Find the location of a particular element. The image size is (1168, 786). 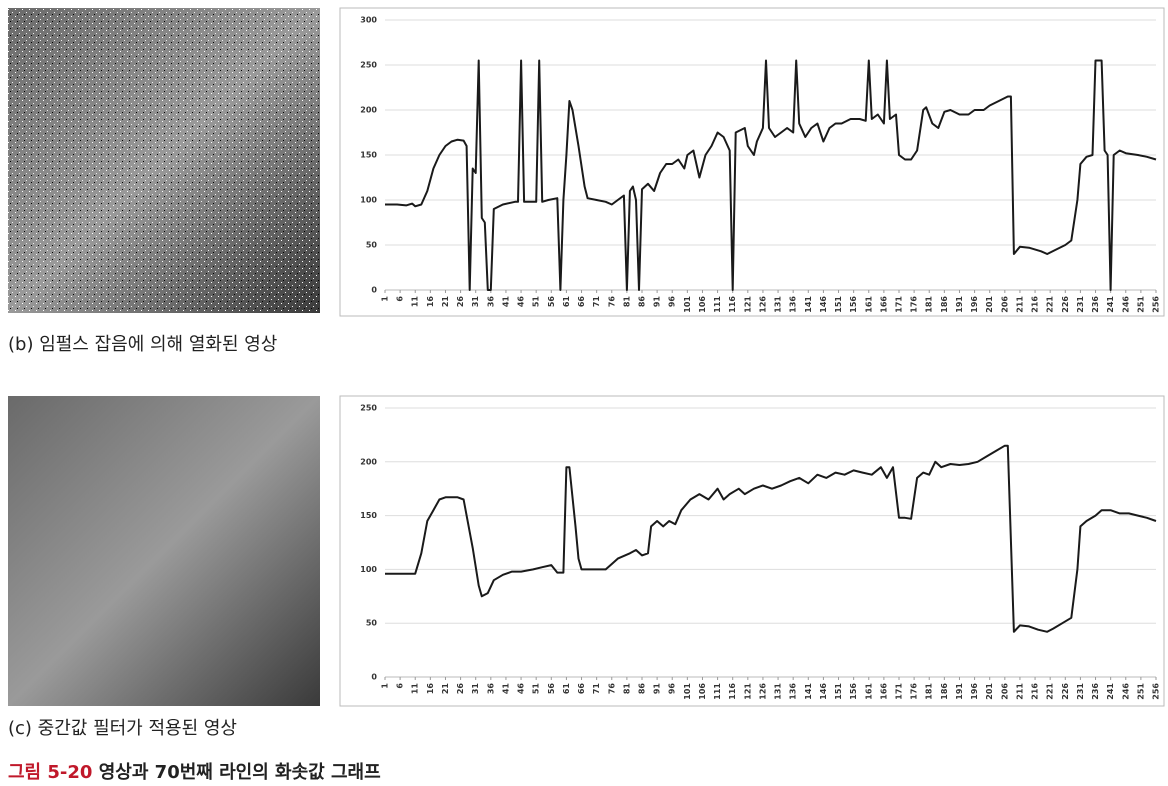

x-tick-label: 216 is located at coordinates (1035, 691).